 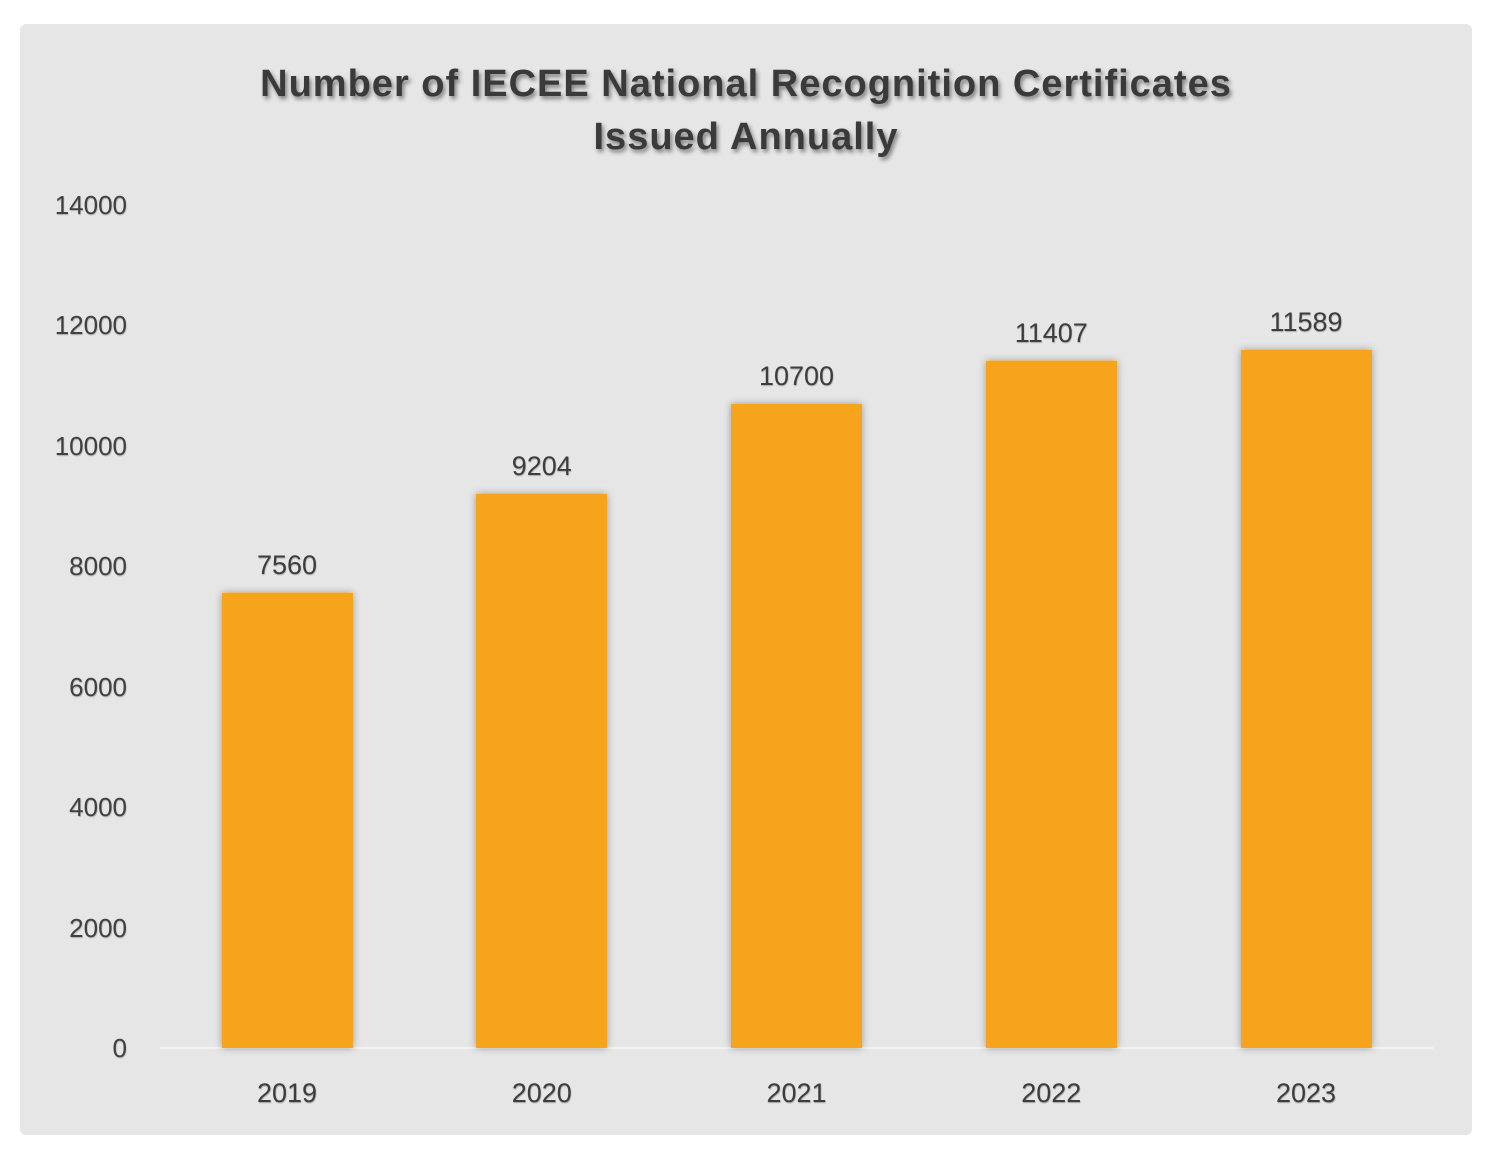 What do you see at coordinates (1306, 322) in the screenshot?
I see `bar-value-label-2023: 11589` at bounding box center [1306, 322].